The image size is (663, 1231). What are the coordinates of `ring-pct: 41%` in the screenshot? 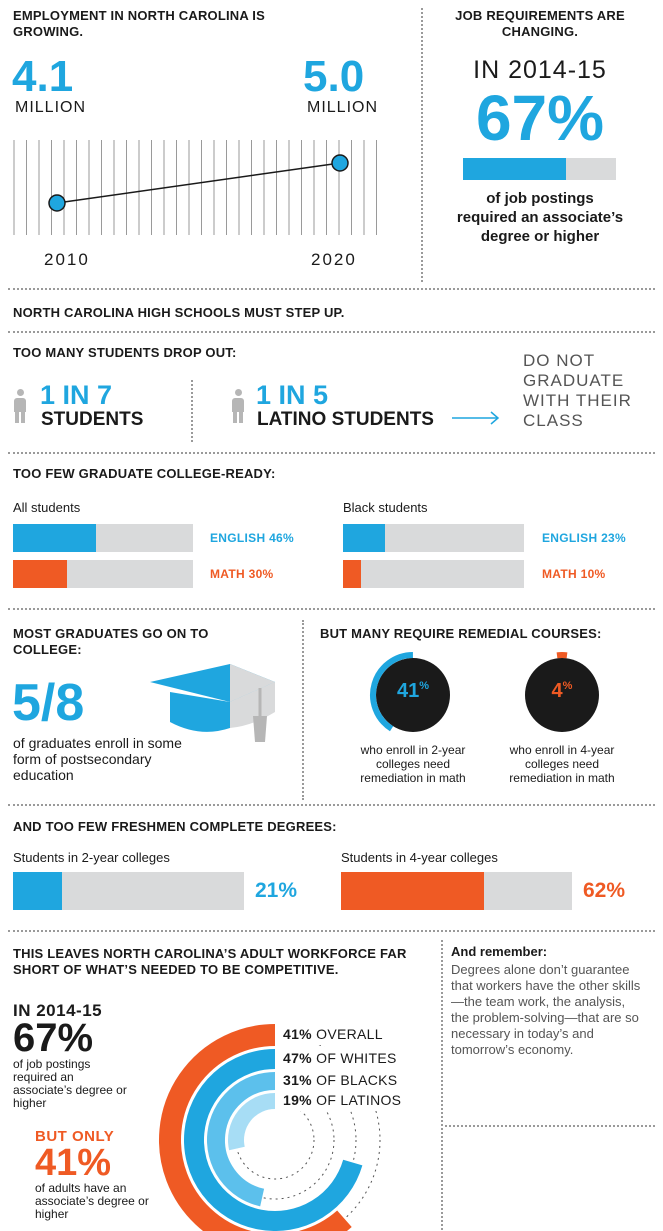 It's located at (299, 1034).